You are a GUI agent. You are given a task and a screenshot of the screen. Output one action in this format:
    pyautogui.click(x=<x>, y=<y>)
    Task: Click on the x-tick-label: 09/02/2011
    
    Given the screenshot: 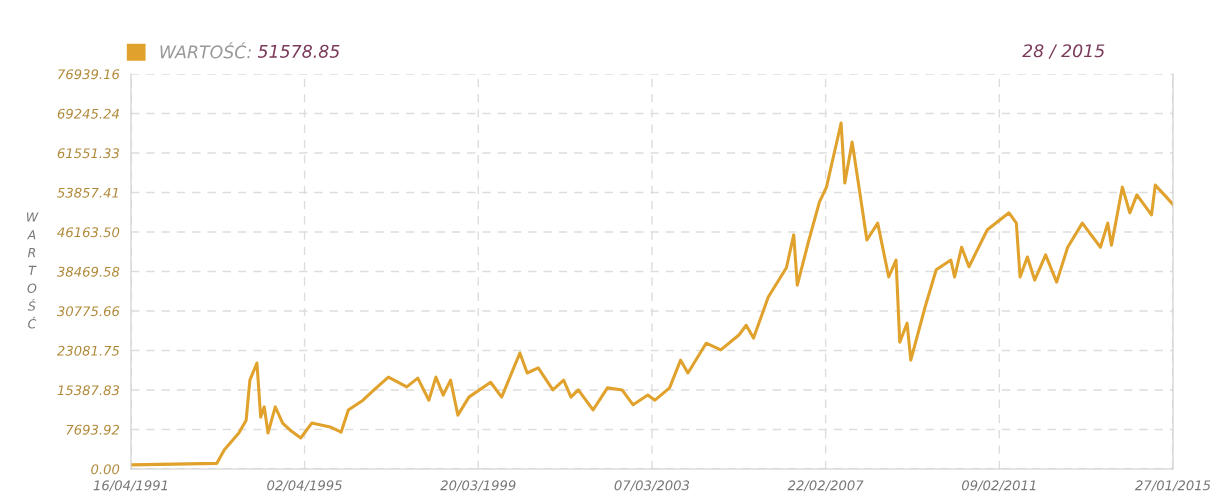 What is the action you would take?
    pyautogui.click(x=998, y=486)
    